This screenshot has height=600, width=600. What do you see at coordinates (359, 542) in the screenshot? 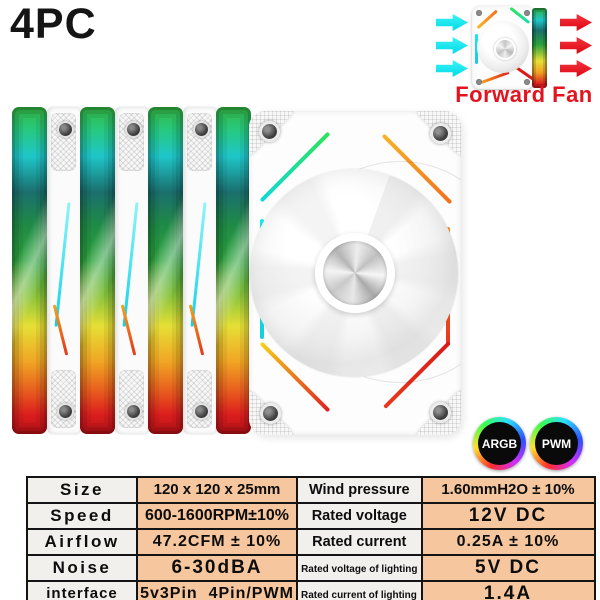
I see `spec-label-cell: Rated current` at bounding box center [359, 542].